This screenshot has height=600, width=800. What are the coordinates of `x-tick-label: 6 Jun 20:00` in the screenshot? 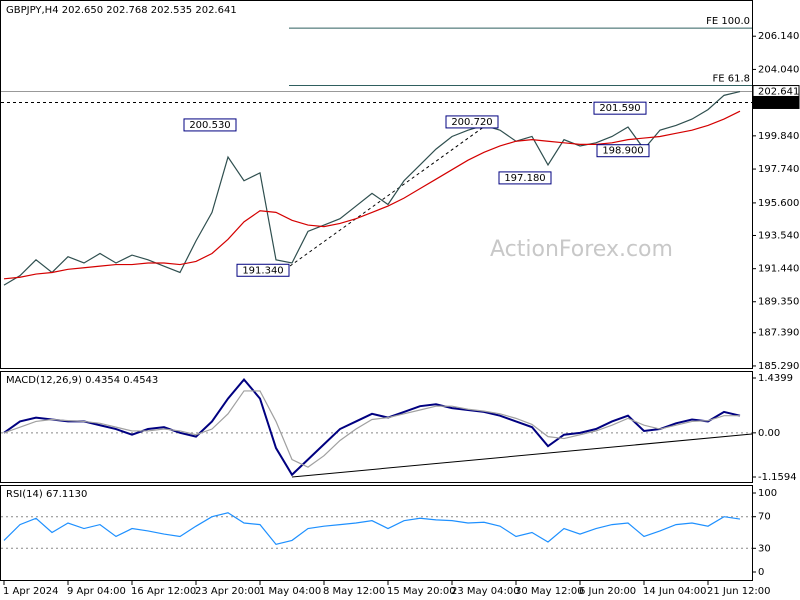 It's located at (607, 591).